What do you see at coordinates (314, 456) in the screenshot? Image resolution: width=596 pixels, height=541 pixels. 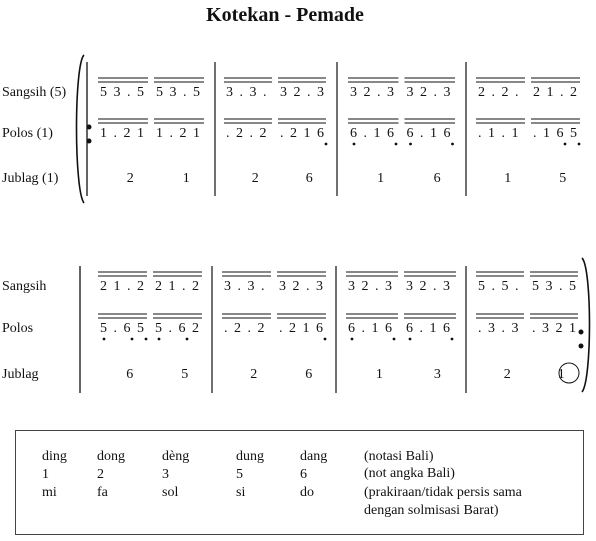 I see `legend-bali-4: dang` at bounding box center [314, 456].